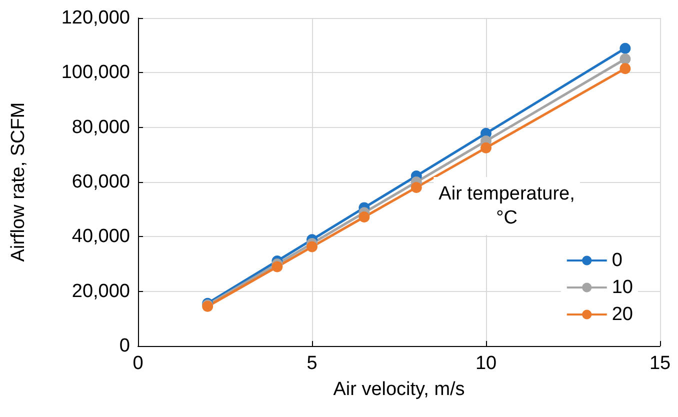  What do you see at coordinates (18, 182) in the screenshot?
I see `y-axis-title: Airflow rate, SCFM` at bounding box center [18, 182].